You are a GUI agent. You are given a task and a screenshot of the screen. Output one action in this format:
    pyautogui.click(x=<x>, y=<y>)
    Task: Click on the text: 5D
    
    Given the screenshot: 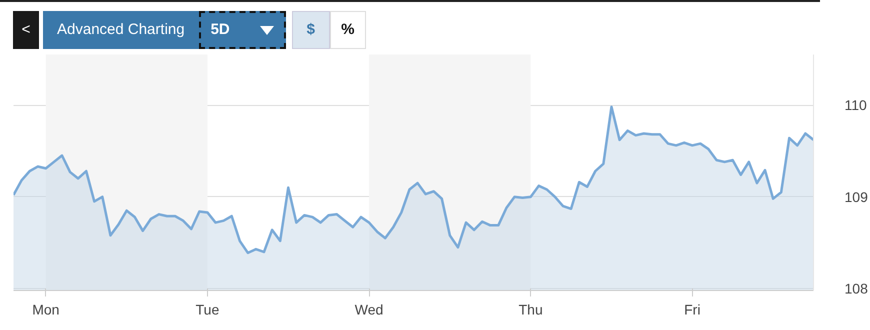 What is the action you would take?
    pyautogui.click(x=242, y=30)
    